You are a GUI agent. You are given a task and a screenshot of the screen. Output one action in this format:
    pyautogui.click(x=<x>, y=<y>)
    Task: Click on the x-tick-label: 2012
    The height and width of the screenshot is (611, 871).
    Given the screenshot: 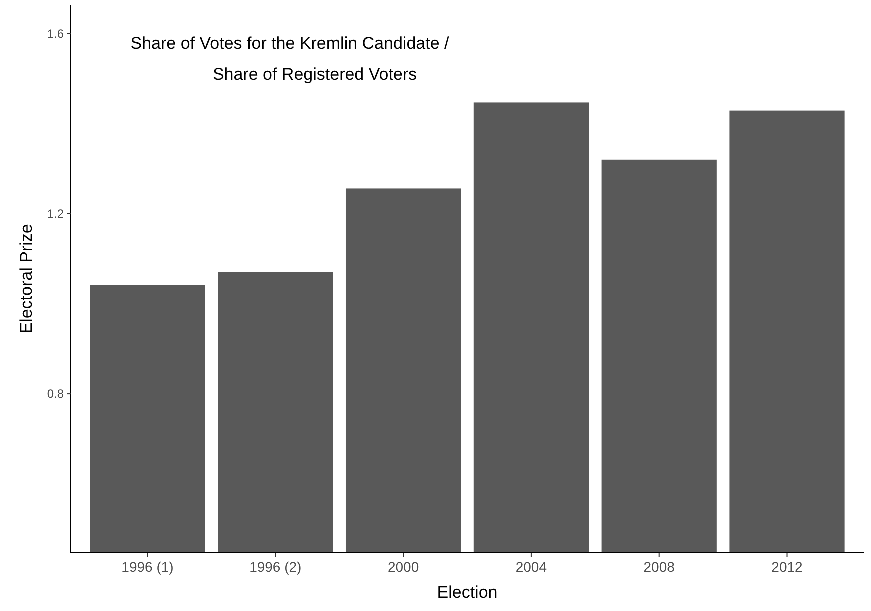 What is the action you would take?
    pyautogui.click(x=788, y=567)
    